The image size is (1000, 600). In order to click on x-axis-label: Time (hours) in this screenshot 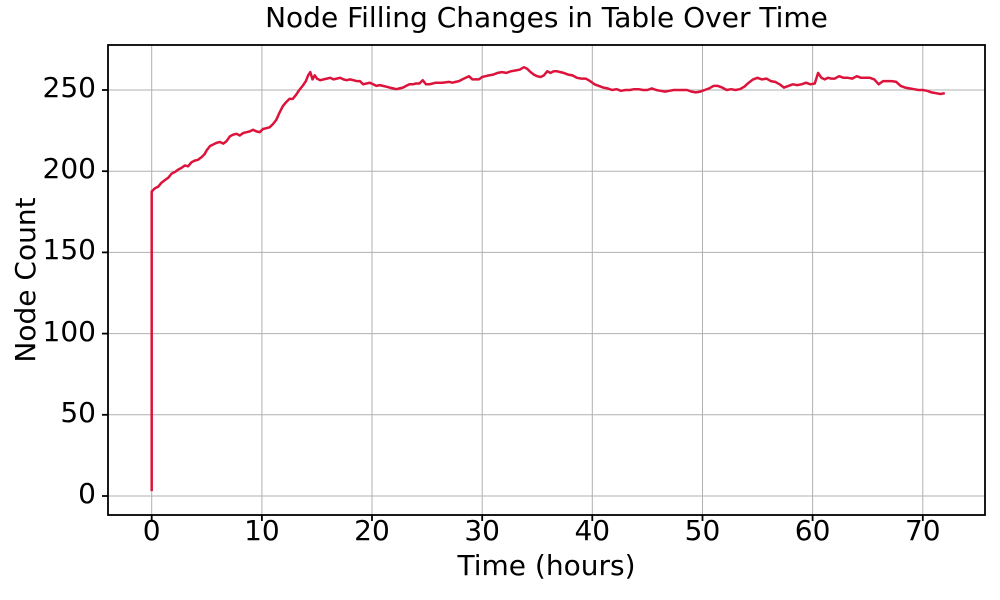, I will do `click(546, 565)`.